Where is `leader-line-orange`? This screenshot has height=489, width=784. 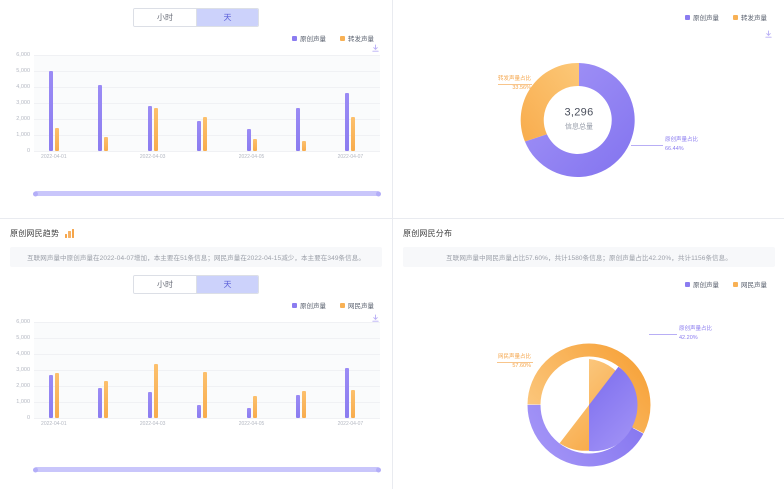 leader-line-orange is located at coordinates (515, 84).